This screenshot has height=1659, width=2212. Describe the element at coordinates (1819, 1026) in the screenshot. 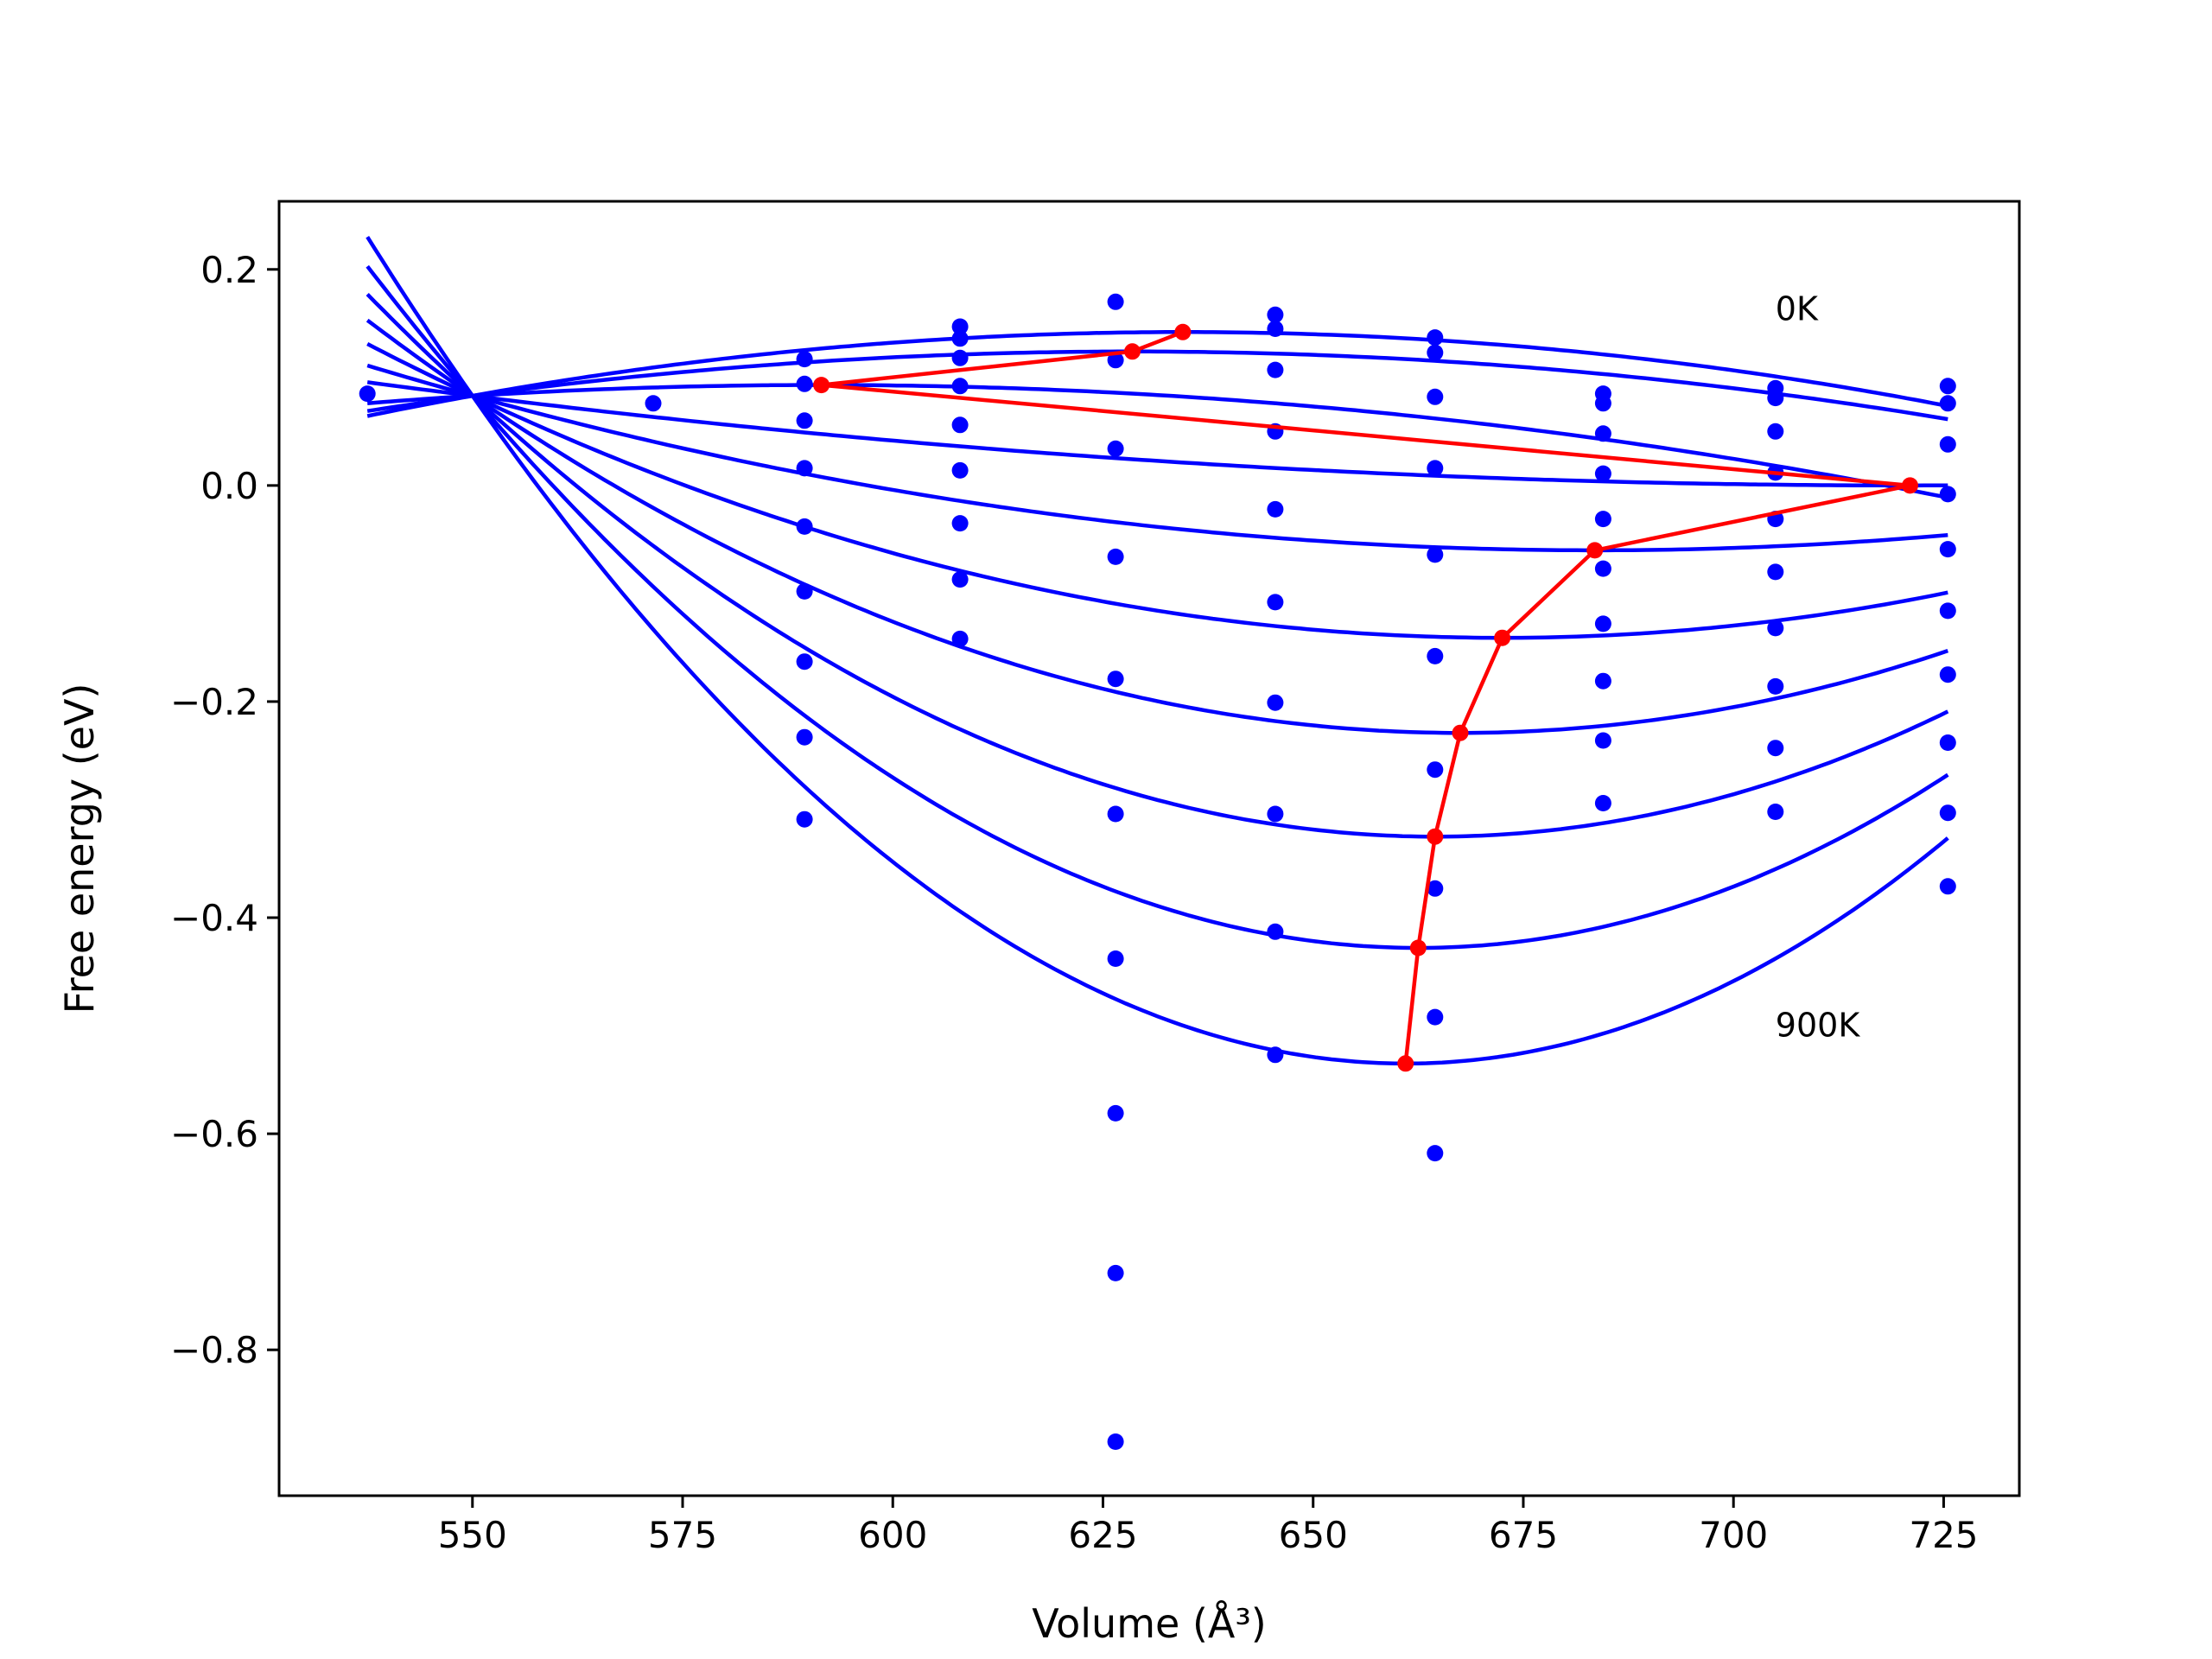

I see `annotation-900k: 900K` at that location.